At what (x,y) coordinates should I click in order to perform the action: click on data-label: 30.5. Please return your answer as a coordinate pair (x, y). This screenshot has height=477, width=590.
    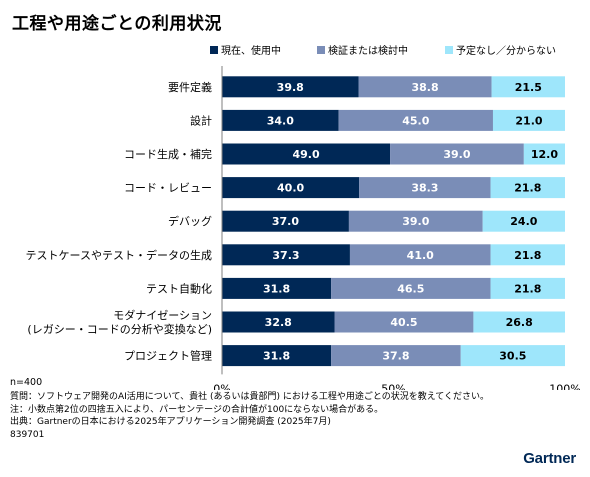
    Looking at the image, I should click on (512, 356).